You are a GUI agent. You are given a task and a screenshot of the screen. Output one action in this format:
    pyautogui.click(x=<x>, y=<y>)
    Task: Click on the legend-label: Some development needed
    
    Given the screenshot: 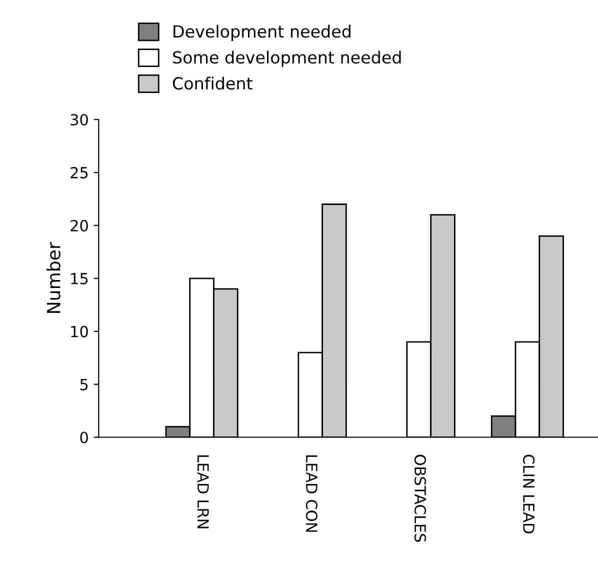 What is the action you would take?
    pyautogui.click(x=287, y=58)
    